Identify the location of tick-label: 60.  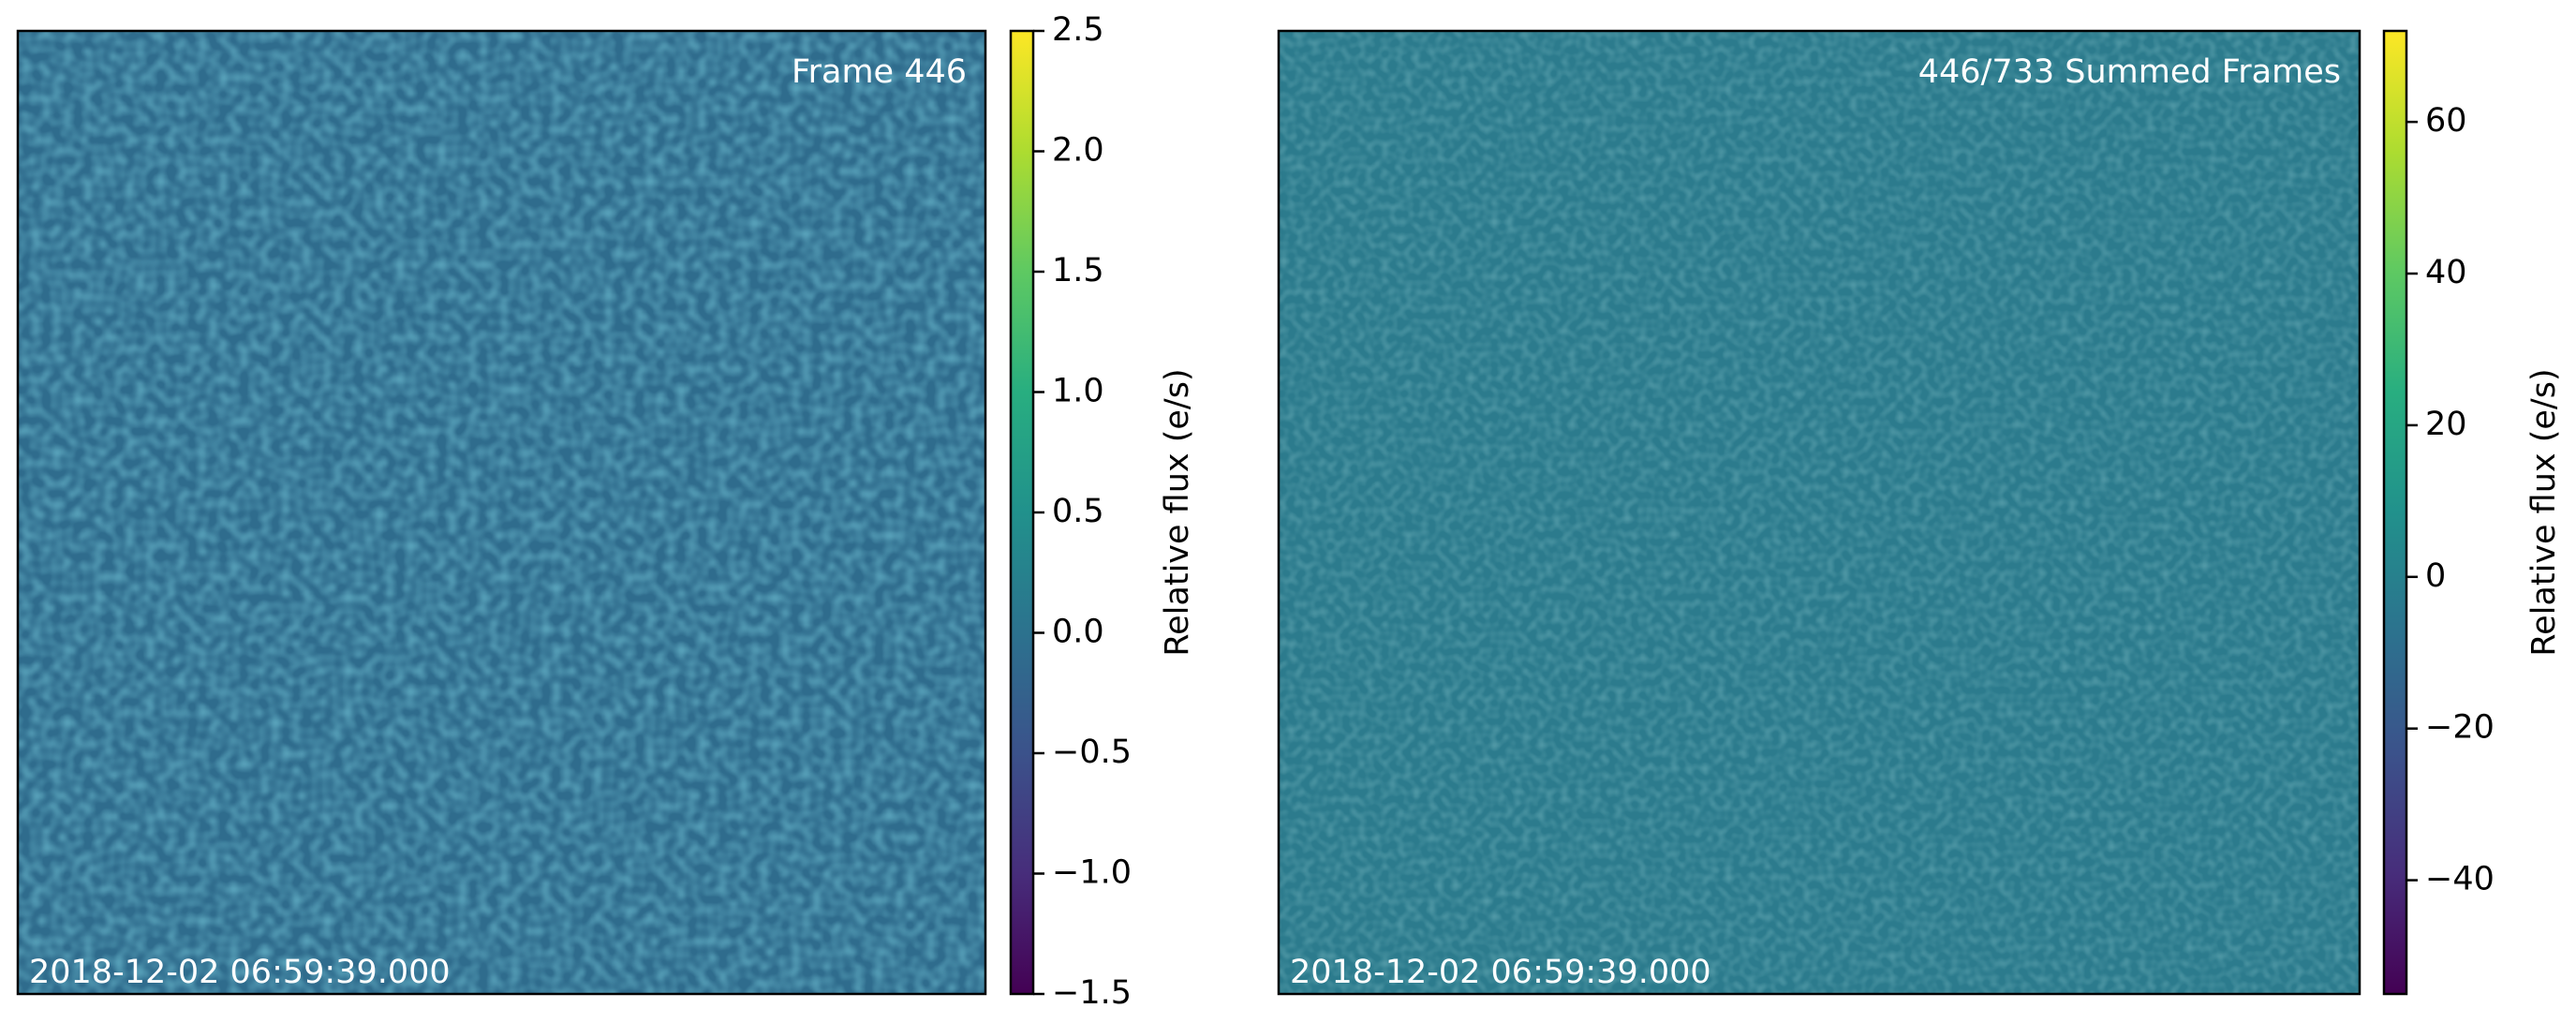
(2446, 121).